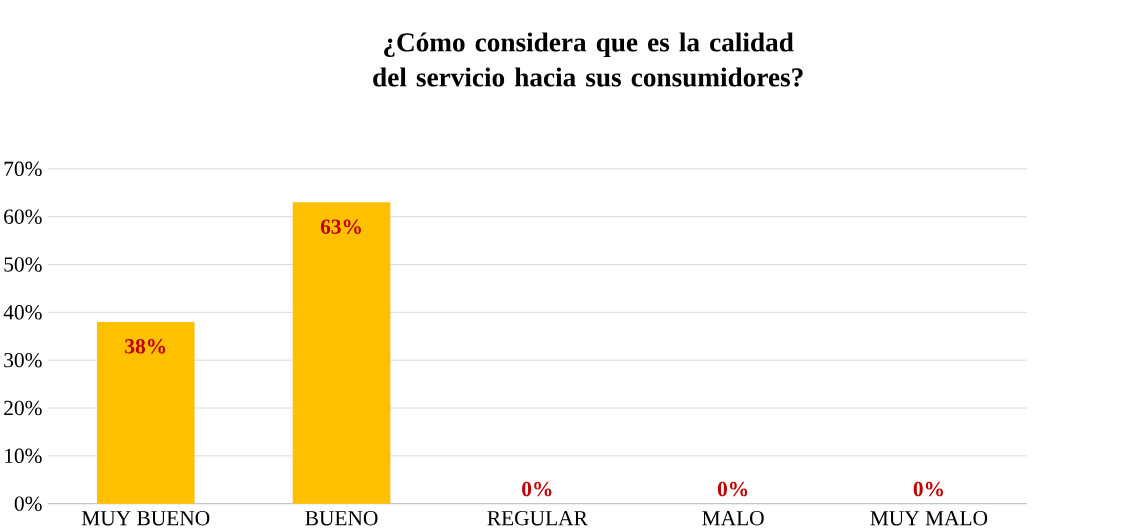 The image size is (1125, 529). What do you see at coordinates (23, 264) in the screenshot?
I see `y-tick-label: 50%` at bounding box center [23, 264].